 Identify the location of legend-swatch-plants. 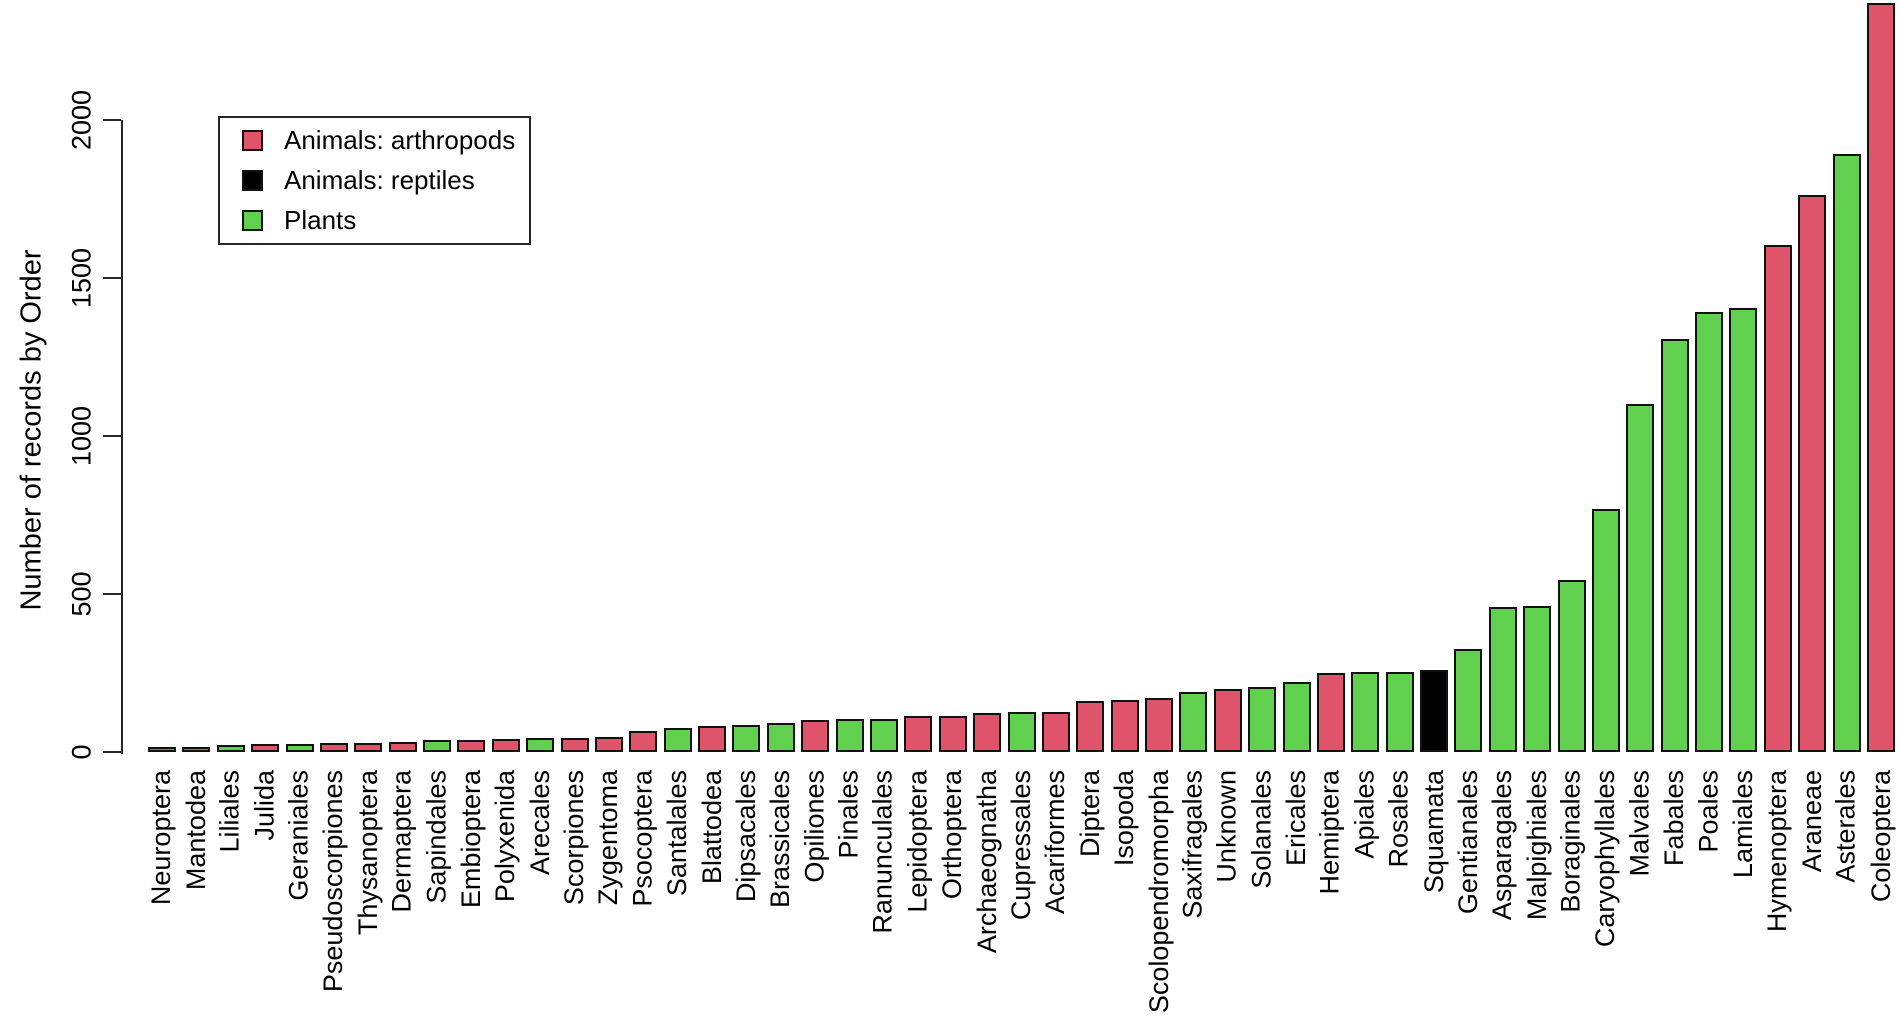
(252, 220).